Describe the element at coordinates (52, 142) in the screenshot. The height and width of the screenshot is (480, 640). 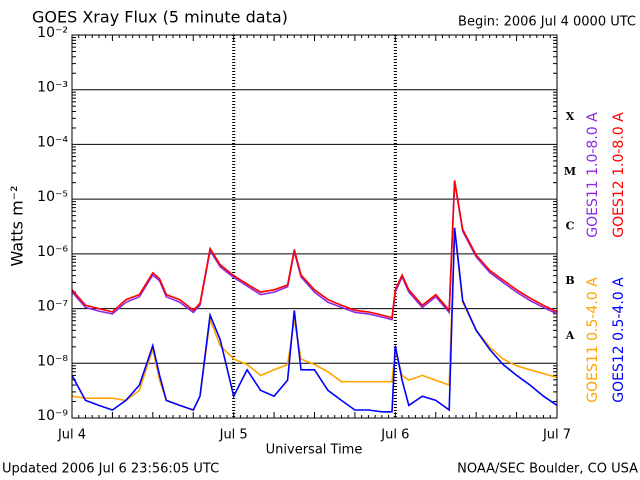
I see `y-tick-label: 10⁻⁴` at that location.